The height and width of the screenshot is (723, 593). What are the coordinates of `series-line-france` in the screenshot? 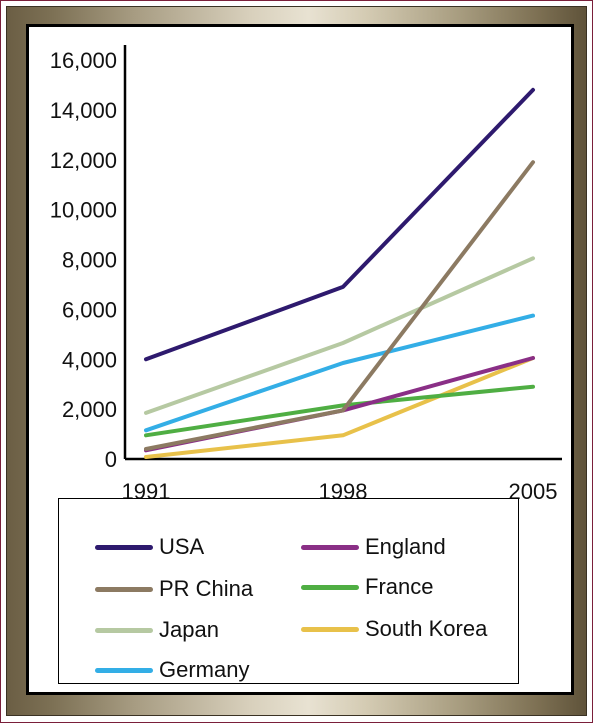 It's located at (339, 411).